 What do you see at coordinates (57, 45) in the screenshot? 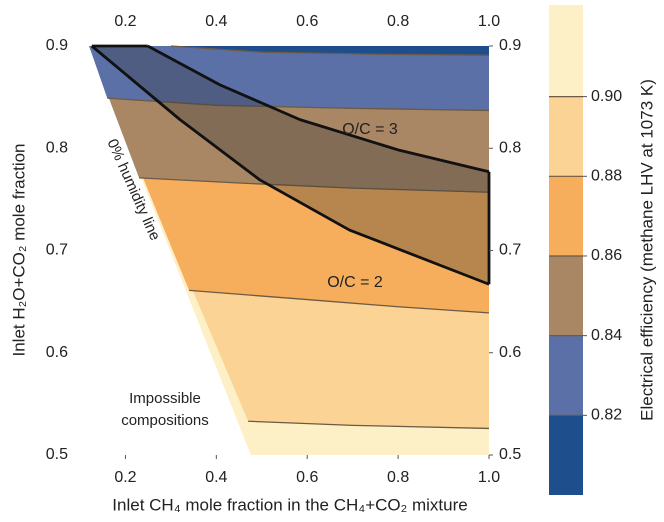
I see `y-tick-label: 0.9` at bounding box center [57, 45].